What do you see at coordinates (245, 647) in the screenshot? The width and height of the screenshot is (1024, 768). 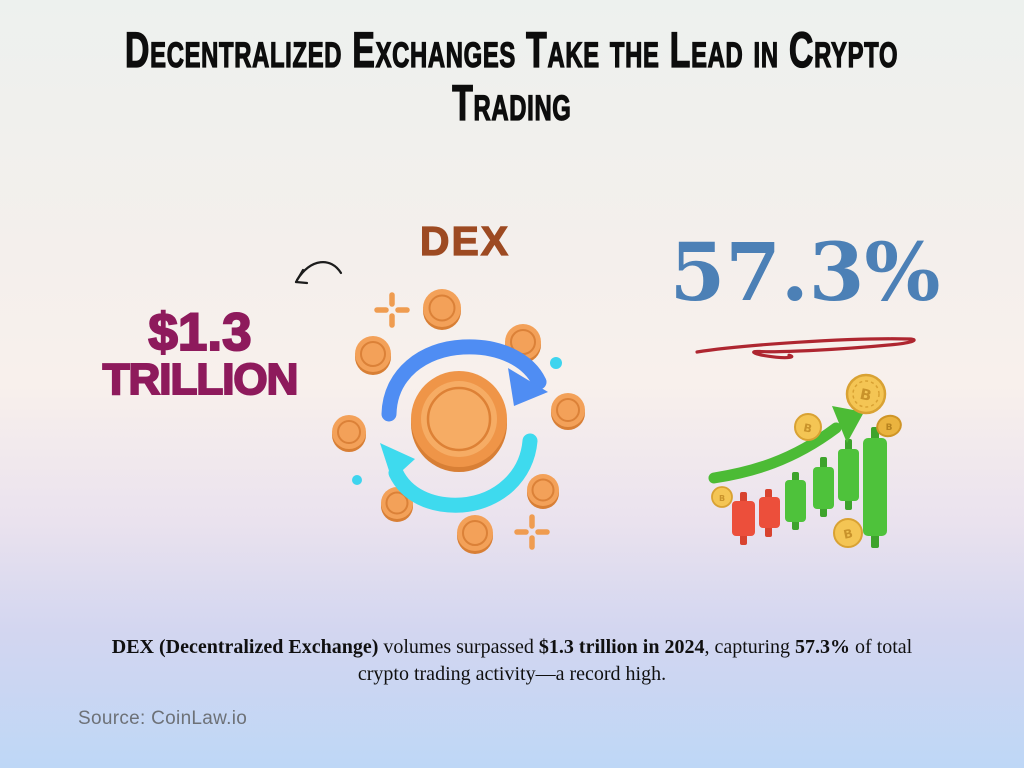 I see `description-segment: DEX (Decentralized Exchange)` at bounding box center [245, 647].